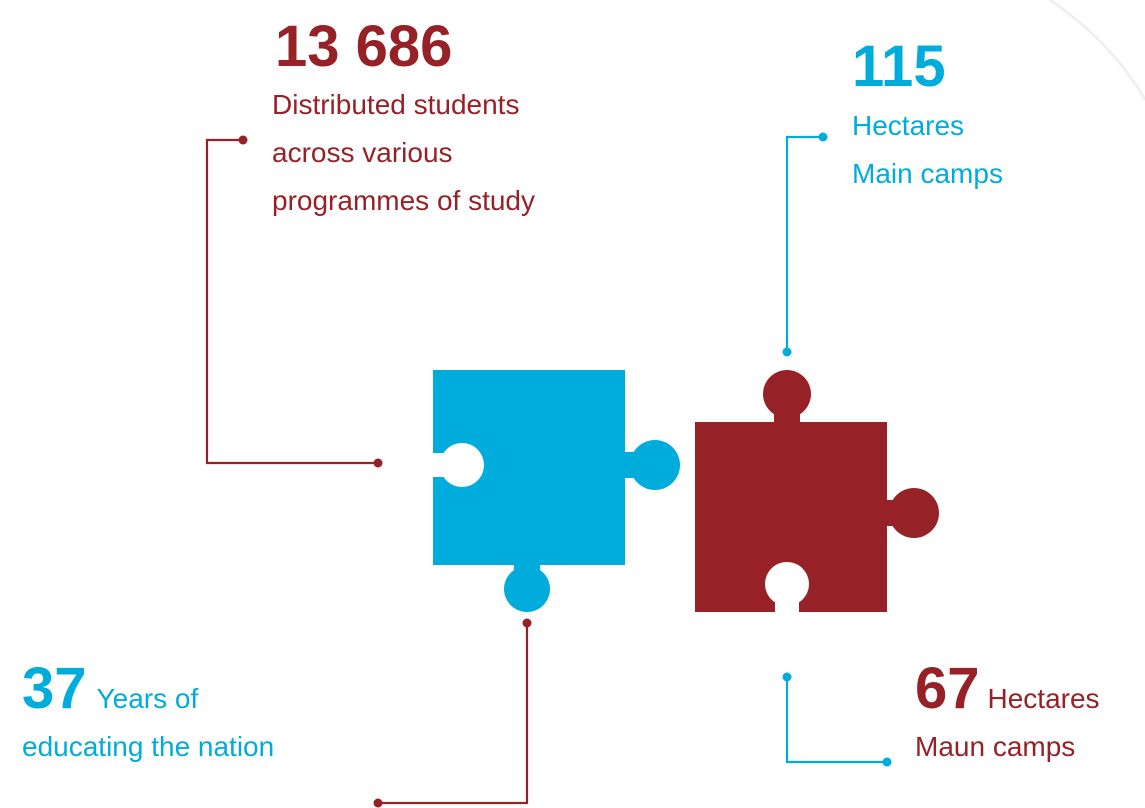 The width and height of the screenshot is (1145, 808). I want to click on puzzle-piece-blue, so click(556, 491).